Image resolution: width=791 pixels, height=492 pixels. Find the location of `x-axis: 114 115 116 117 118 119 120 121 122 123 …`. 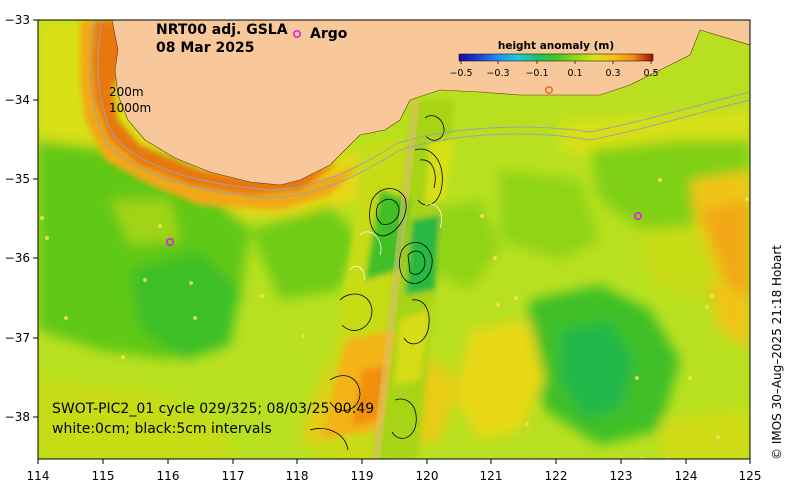

x-axis: 114 115 116 117 118 119 120 121 122 123 … is located at coordinates (394, 471).